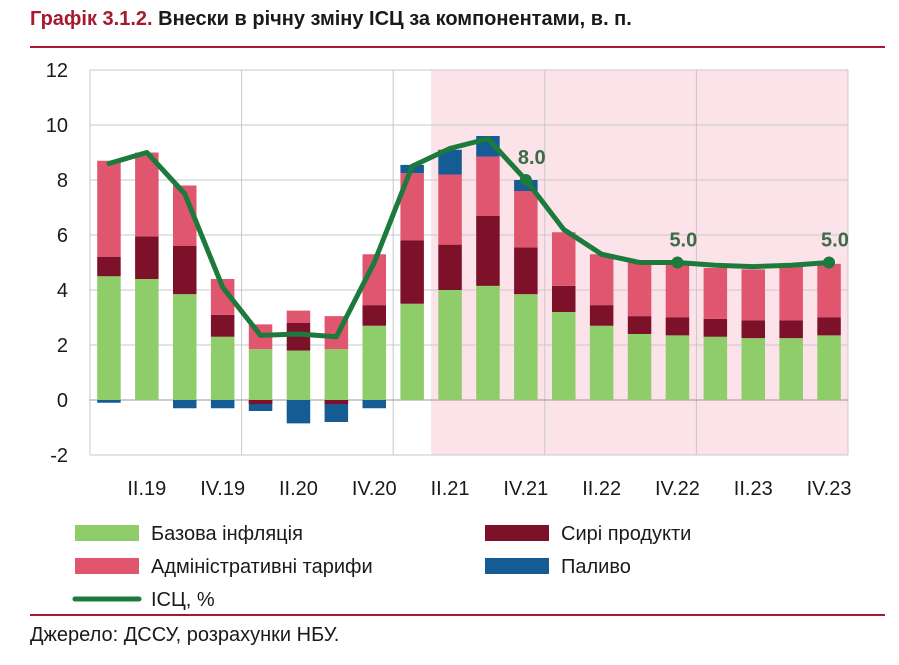  What do you see at coordinates (753, 489) in the screenshot?
I see `x-tick-label: II.23` at bounding box center [753, 489].